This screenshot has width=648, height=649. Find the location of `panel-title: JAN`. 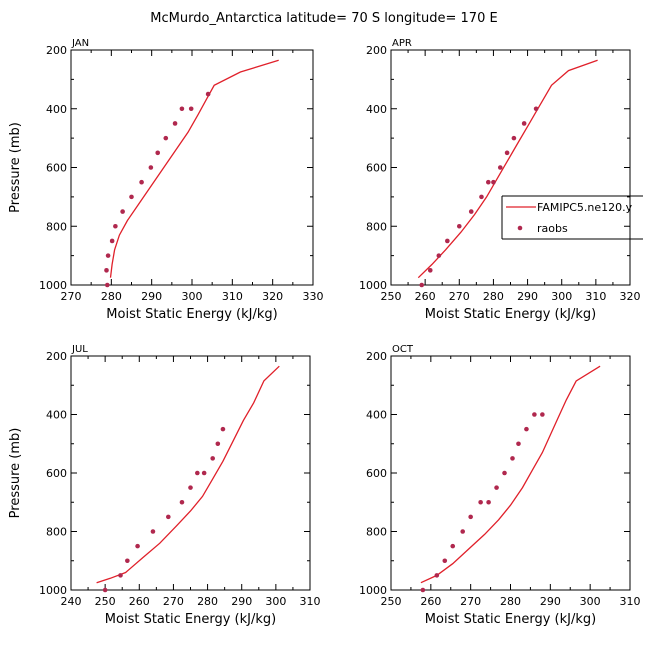

panel-title: JAN is located at coordinates (80, 43).